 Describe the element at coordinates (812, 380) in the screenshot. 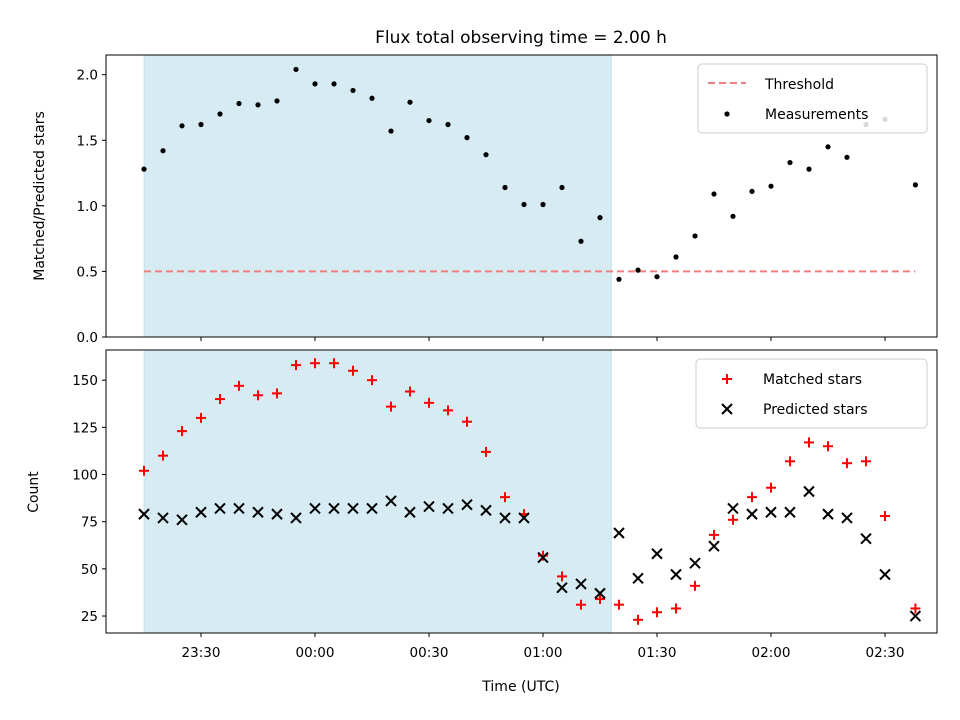

I see `legend-matched-label: Matched stars` at that location.